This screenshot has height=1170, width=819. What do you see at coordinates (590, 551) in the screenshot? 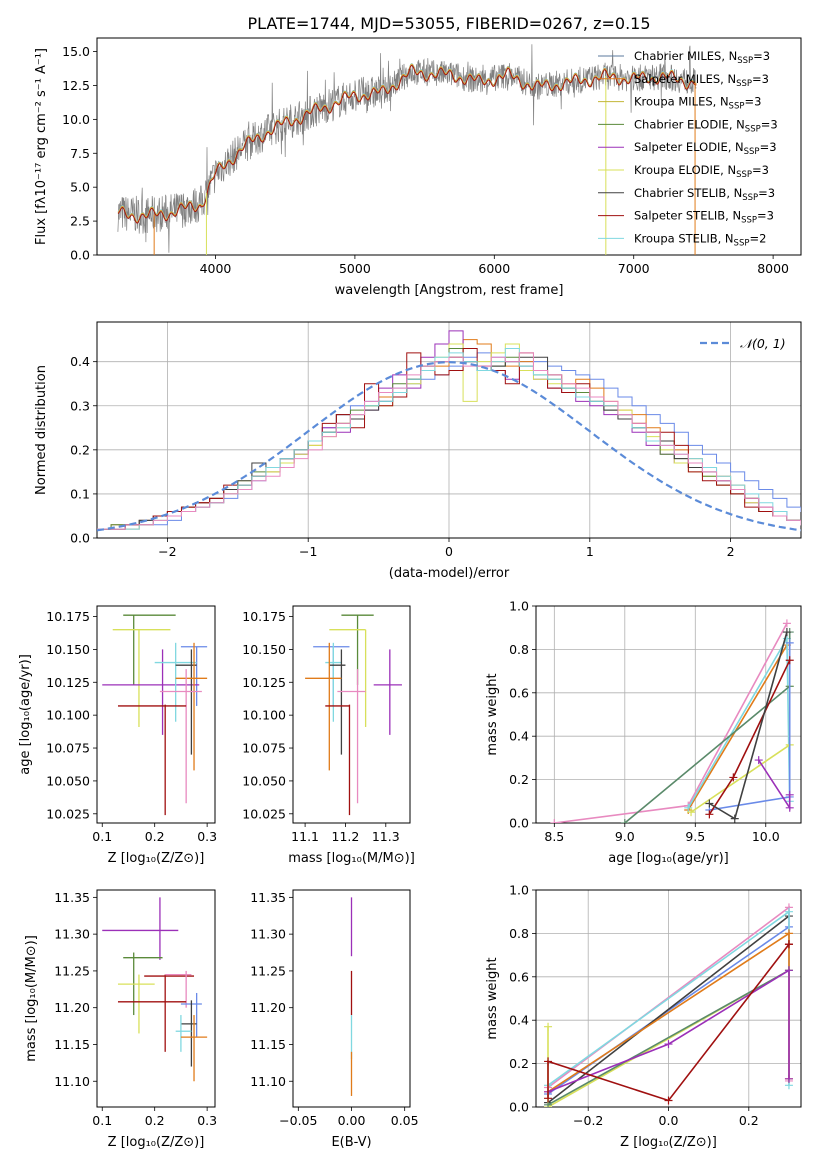
I see `x-tick-label: 1` at bounding box center [590, 551].